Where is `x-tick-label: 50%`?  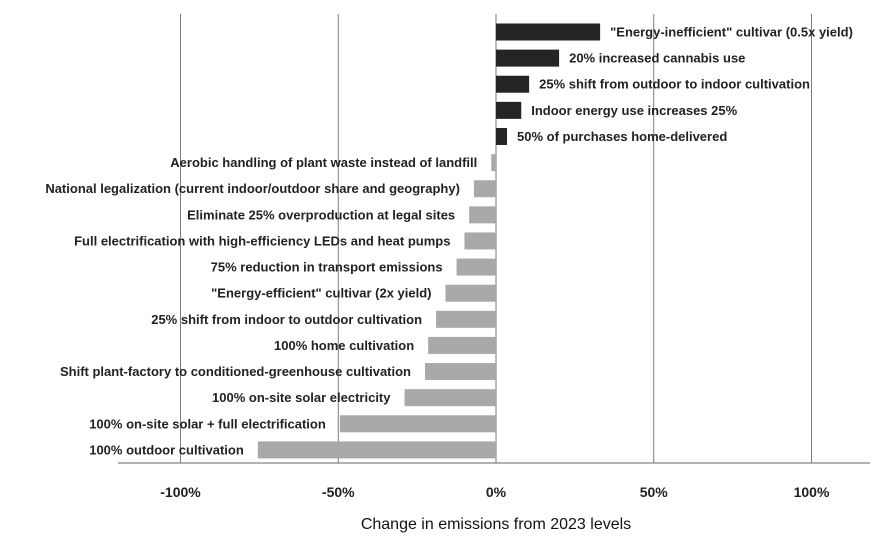
x-tick-label: 50% is located at coordinates (654, 492).